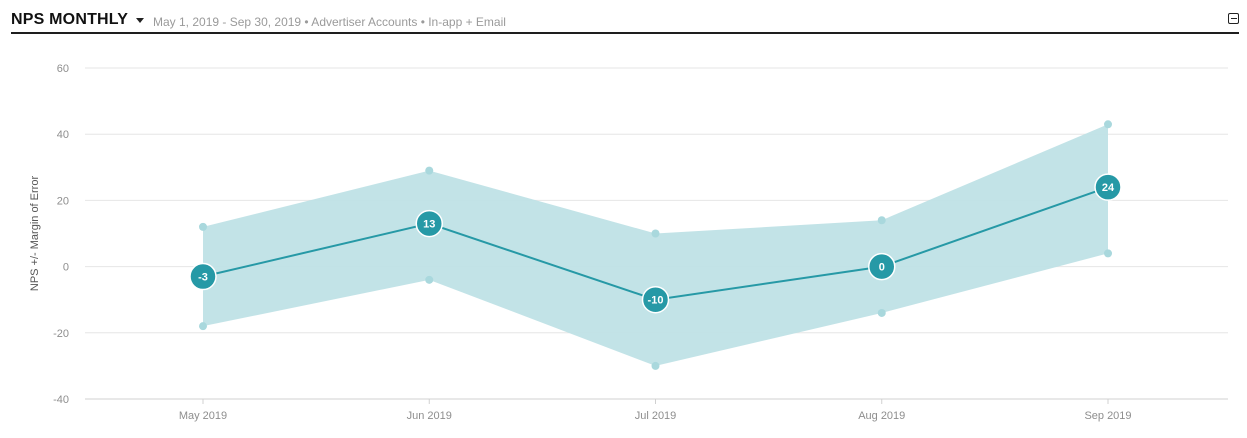 This screenshot has height=438, width=1247. I want to click on data-point-label: -10, so click(656, 301).